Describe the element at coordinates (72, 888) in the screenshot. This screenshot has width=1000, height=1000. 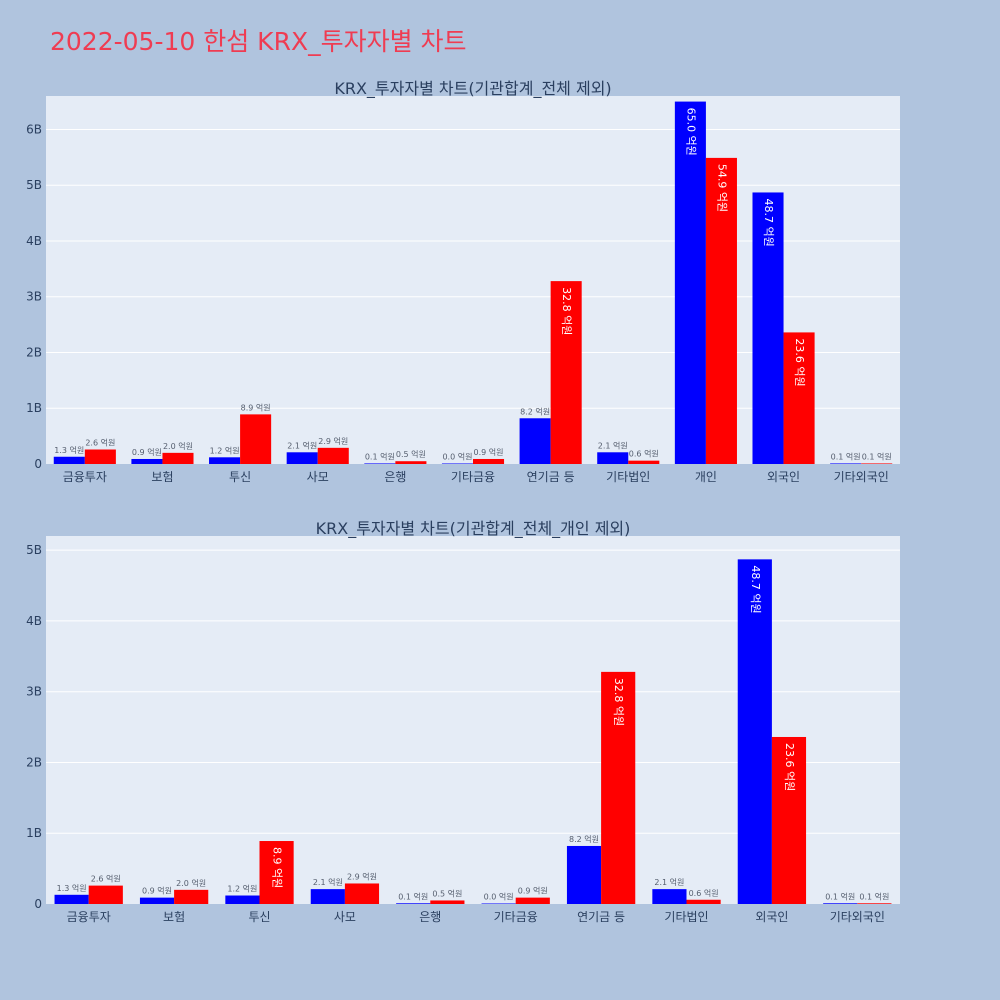
I see `data-label: 1.3 억원` at that location.